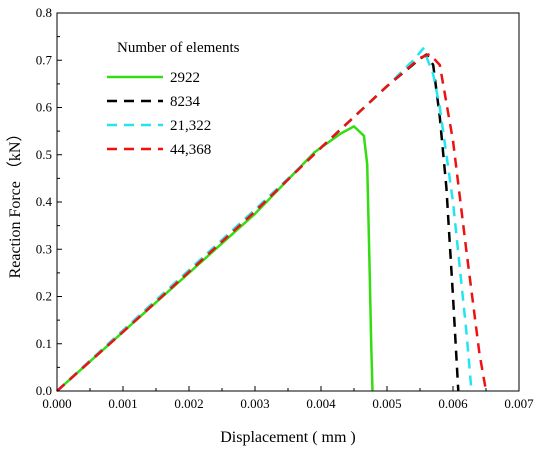 This screenshot has height=453, width=550. I want to click on x-tick-label: 0.007, so click(519, 403).